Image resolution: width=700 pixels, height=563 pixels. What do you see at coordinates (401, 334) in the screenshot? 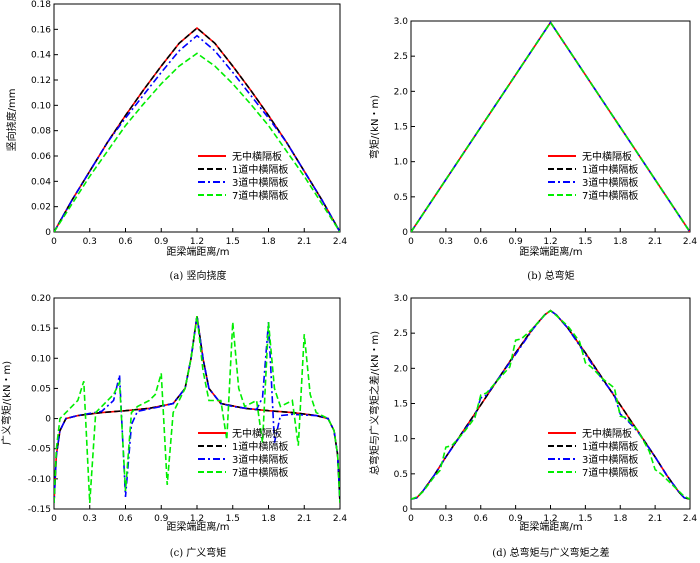
I see `y-tick-label: 2.5` at bounding box center [401, 334].